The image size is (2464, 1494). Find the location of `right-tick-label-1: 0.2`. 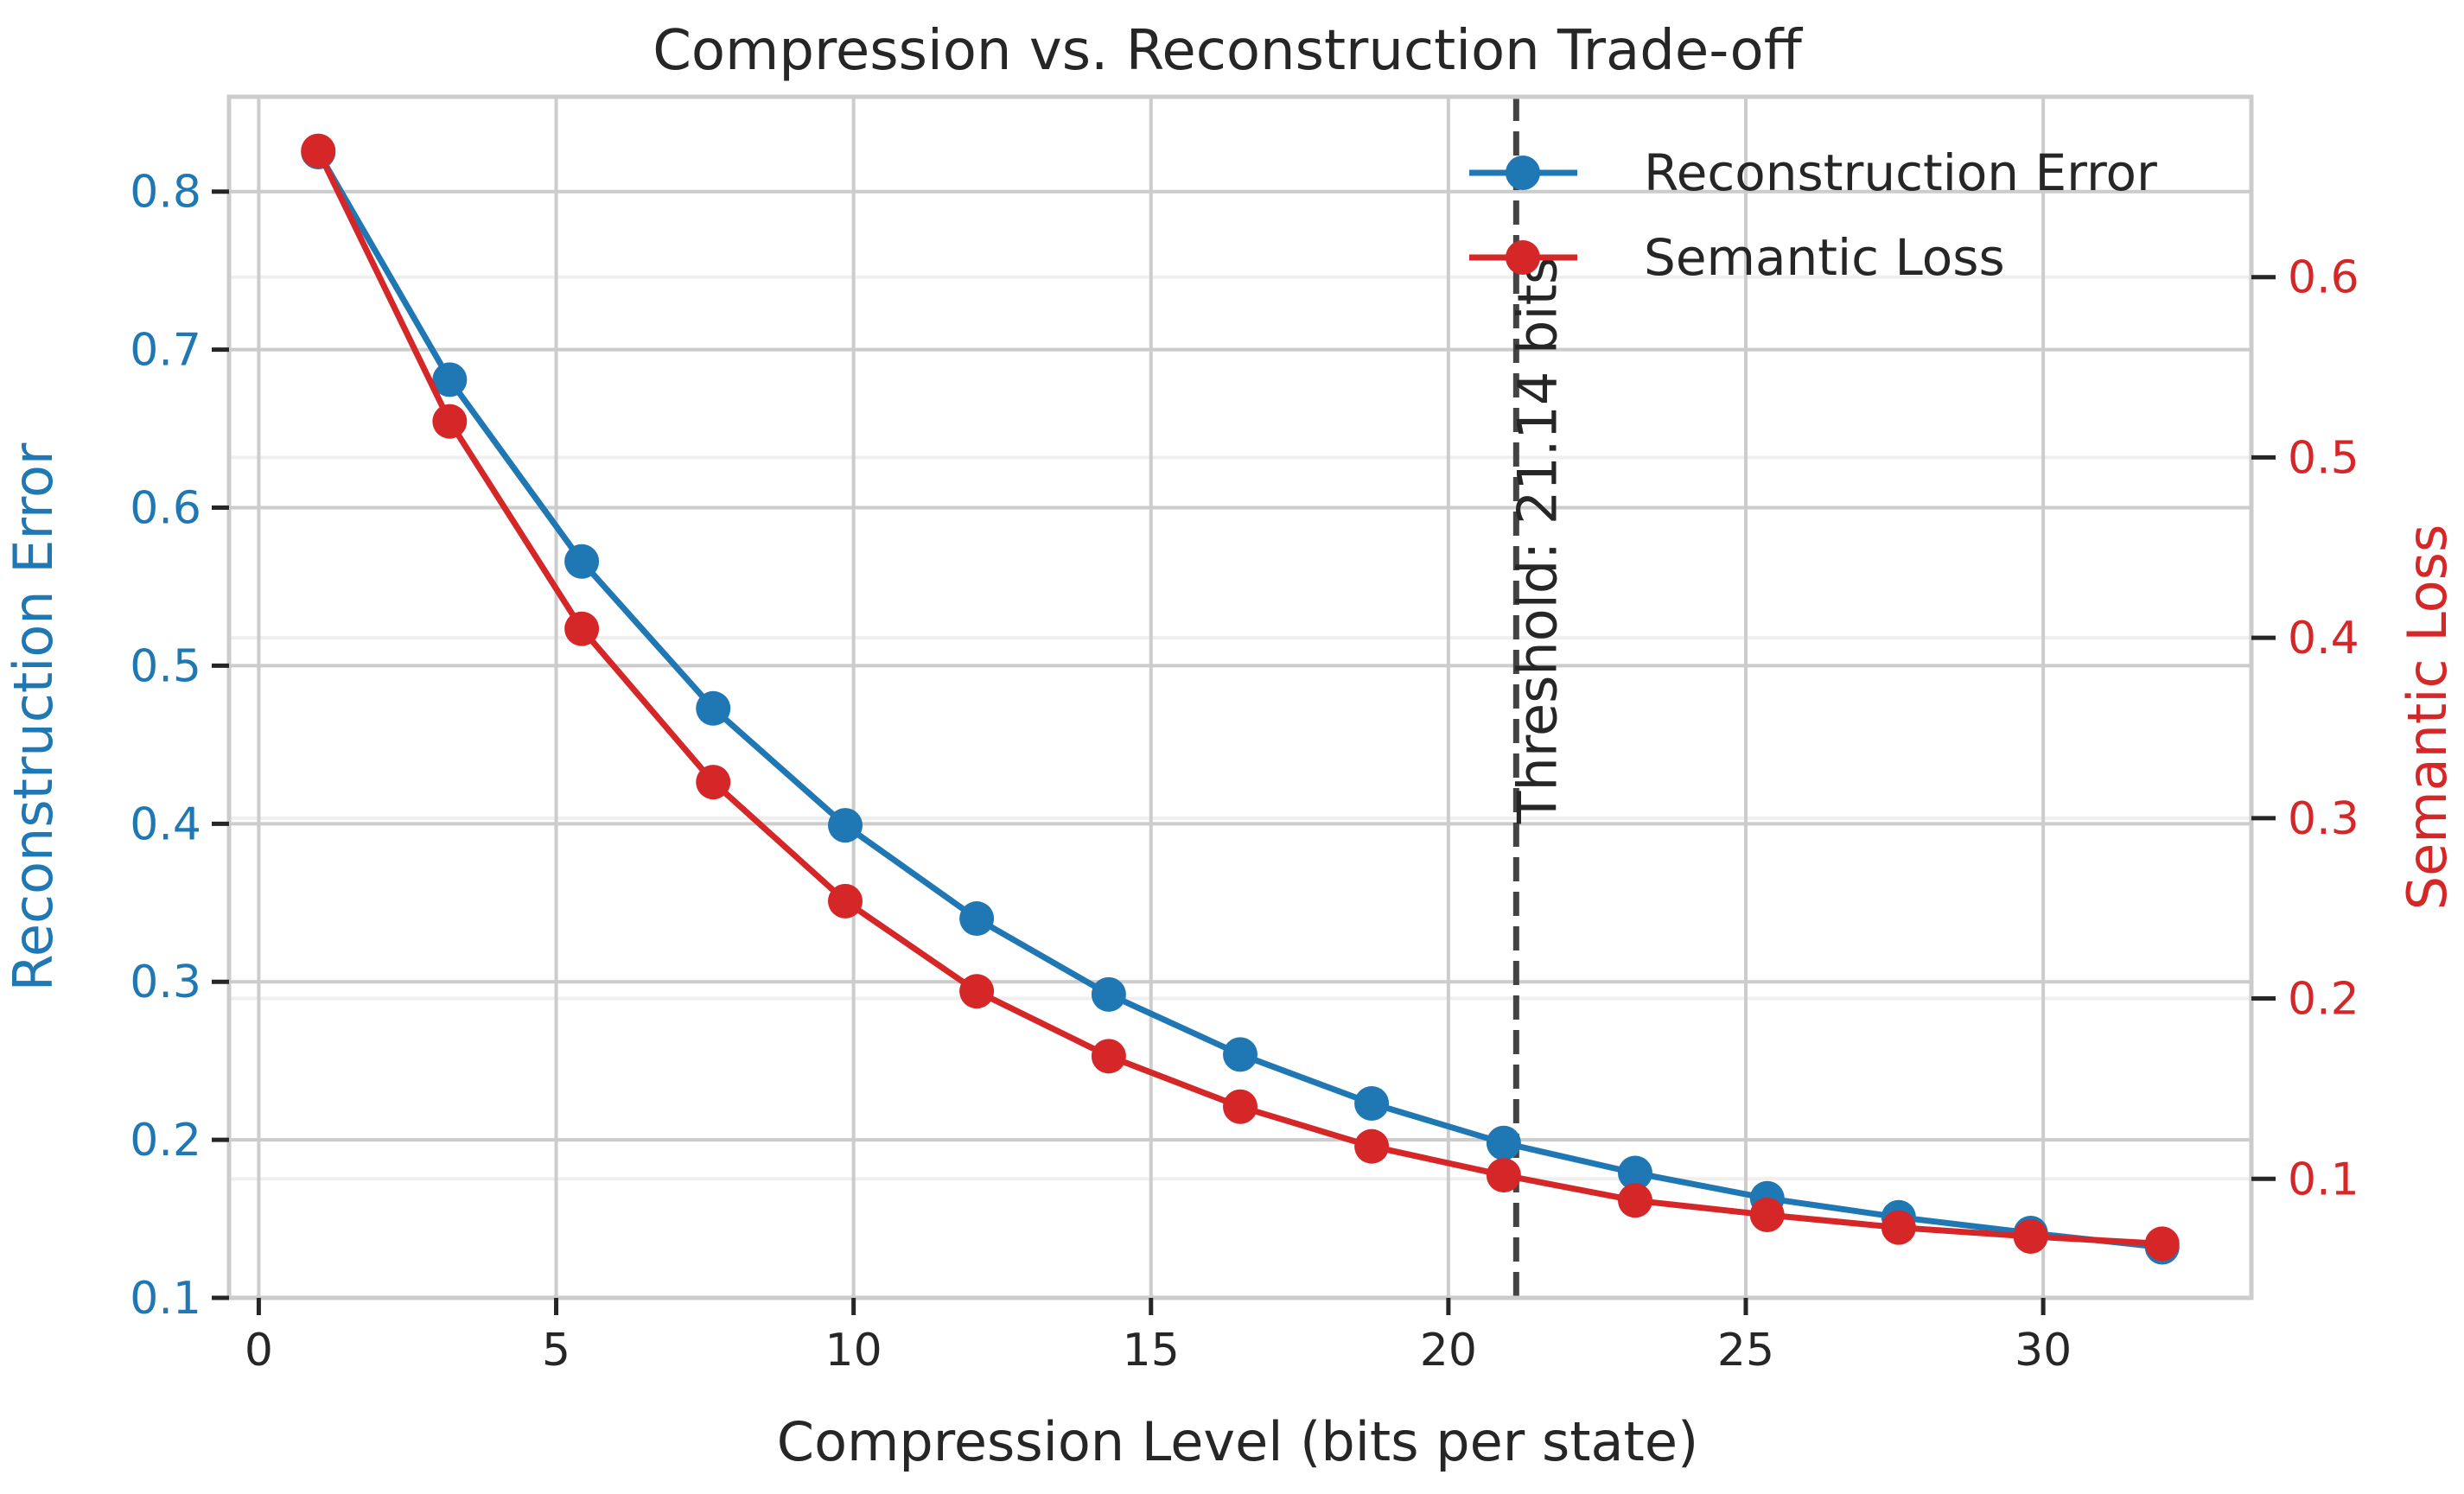

right-tick-label-1: 0.2 is located at coordinates (2323, 1000).